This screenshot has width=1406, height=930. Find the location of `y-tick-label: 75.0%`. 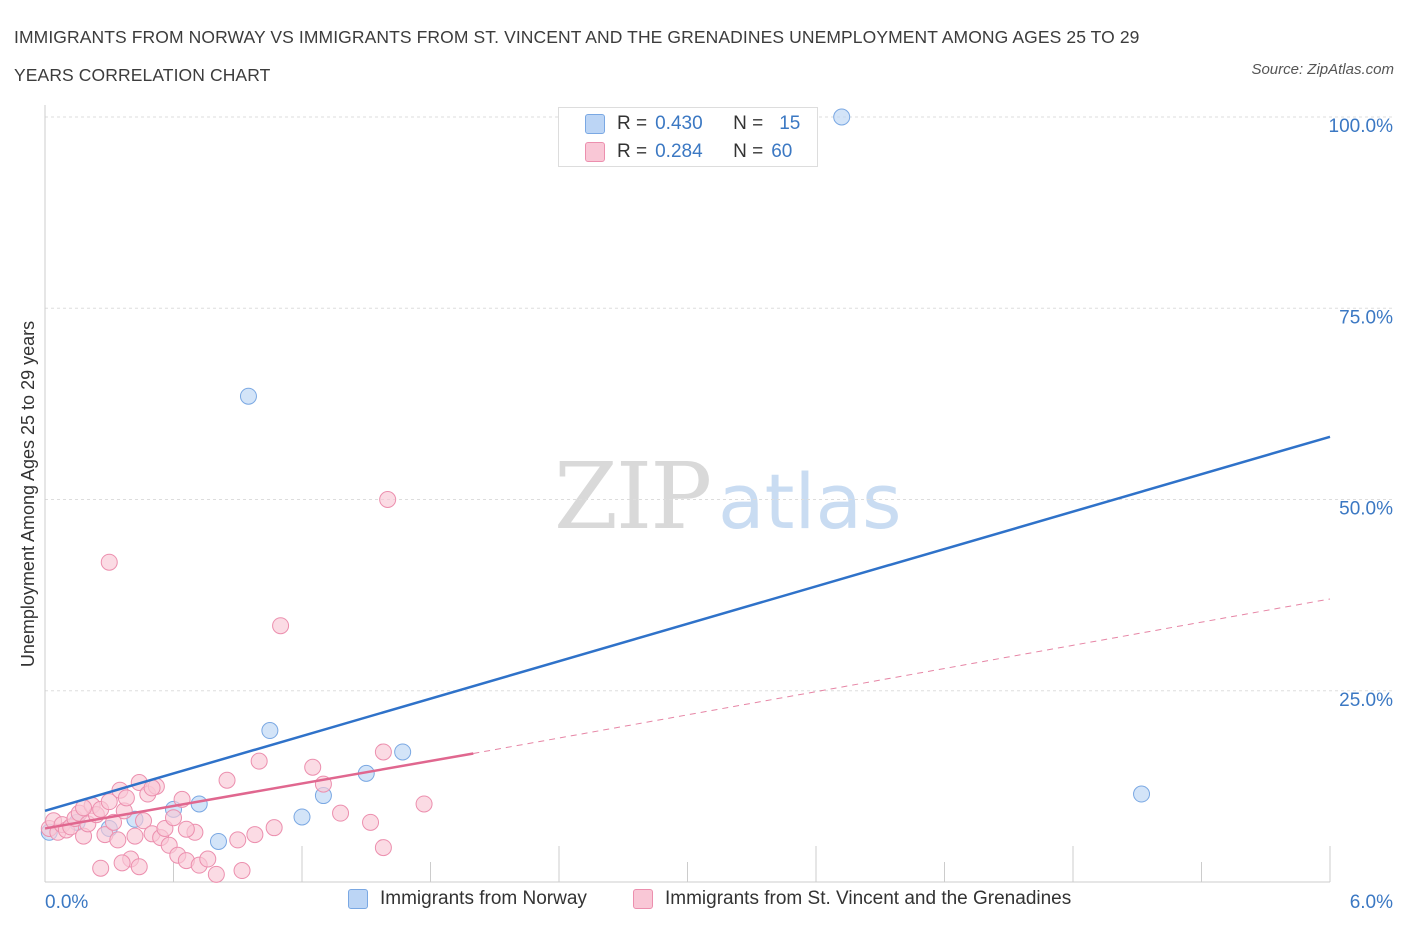

y-tick-label: 75.0% is located at coordinates (1366, 317).